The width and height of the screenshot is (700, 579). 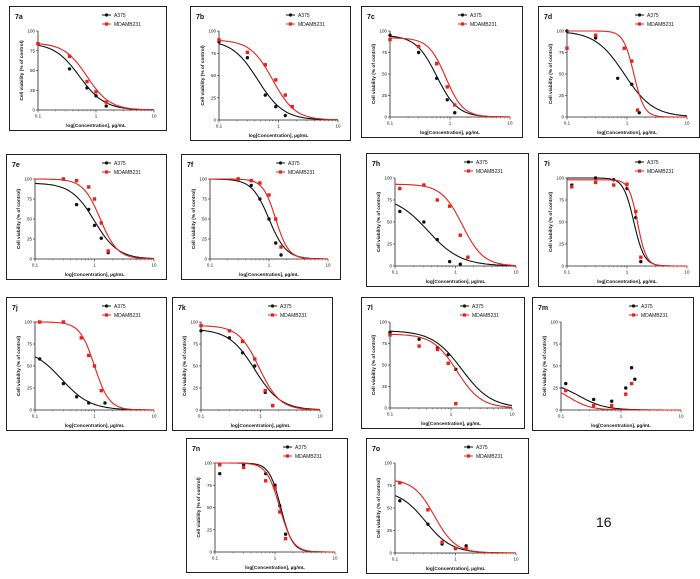 What do you see at coordinates (483, 25) in the screenshot?
I see `legend-label: MDAMB231` at bounding box center [483, 25].